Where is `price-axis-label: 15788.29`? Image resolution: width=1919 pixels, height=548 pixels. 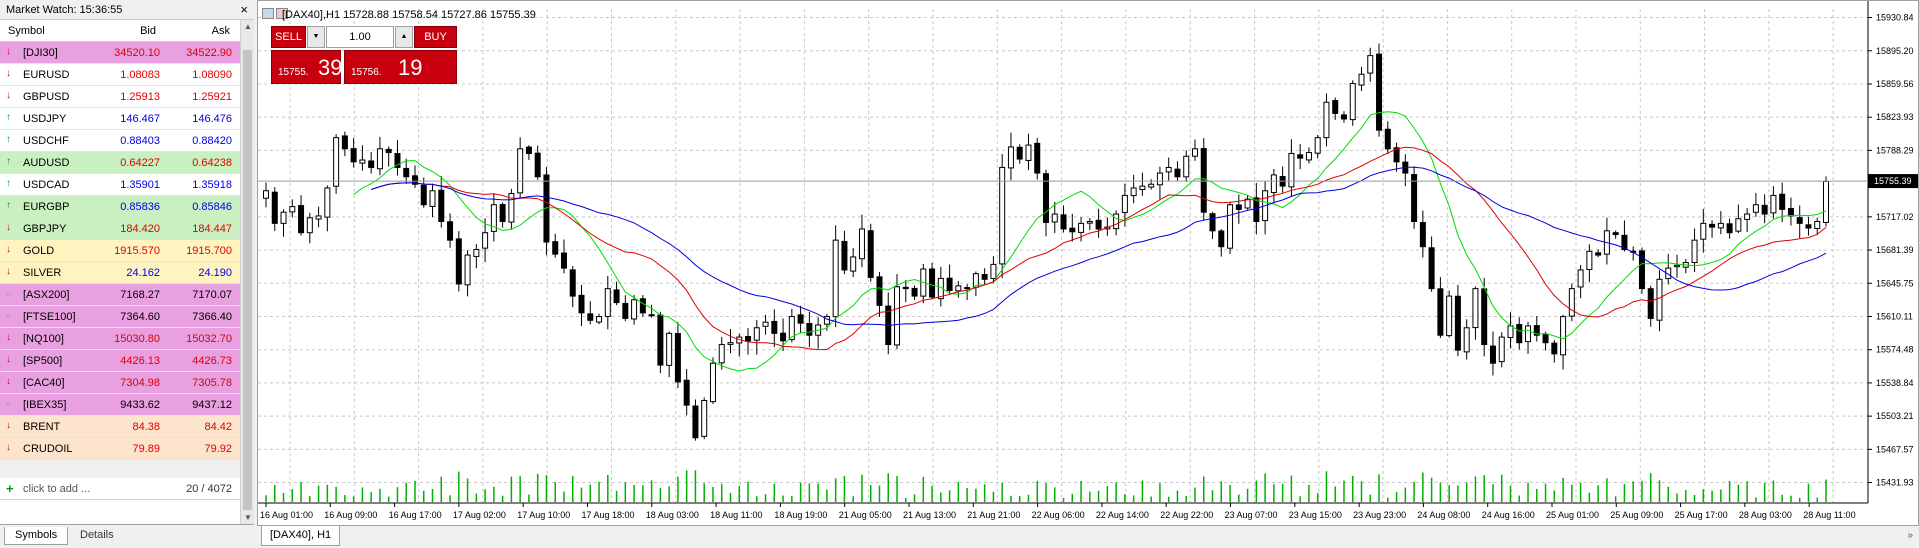 price-axis-label: 15788.29 is located at coordinates (1895, 150).